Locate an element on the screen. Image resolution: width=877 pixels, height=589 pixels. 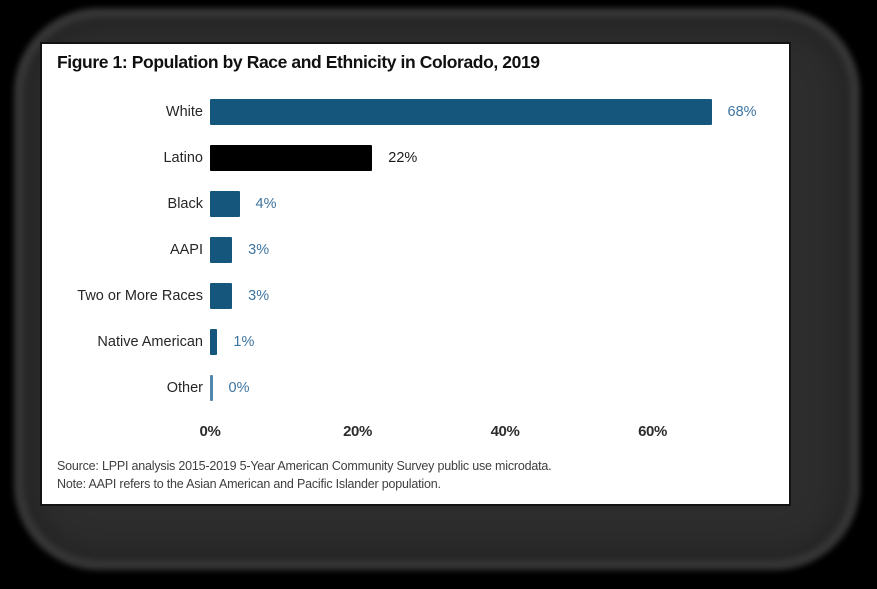
category-label-white: White is located at coordinates (184, 112).